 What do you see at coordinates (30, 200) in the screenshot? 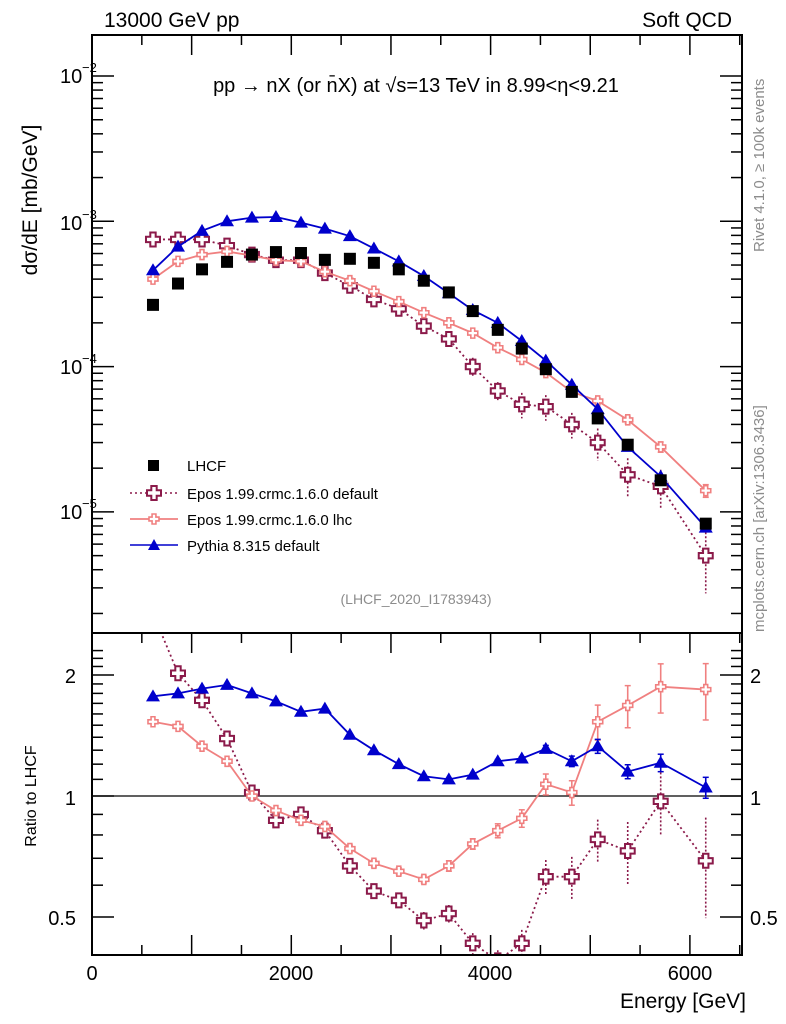
I see `main-y-label: dσ/dE [mb/GeV]` at bounding box center [30, 200].